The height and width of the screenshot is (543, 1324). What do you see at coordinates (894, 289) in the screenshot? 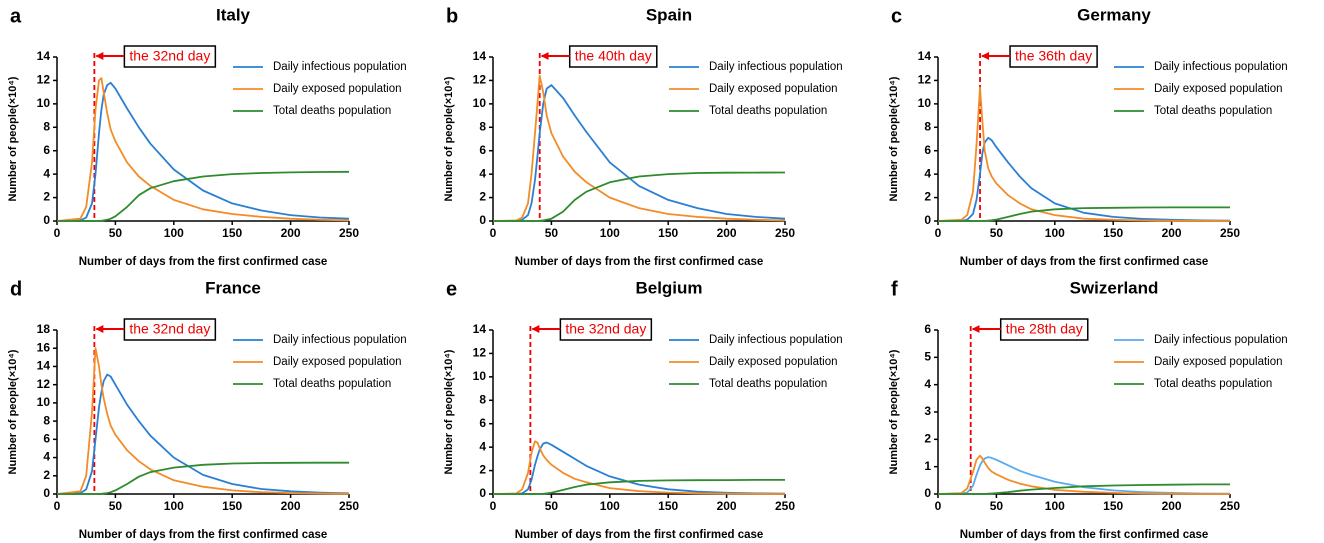
I see `panel-letter: f` at bounding box center [894, 289].